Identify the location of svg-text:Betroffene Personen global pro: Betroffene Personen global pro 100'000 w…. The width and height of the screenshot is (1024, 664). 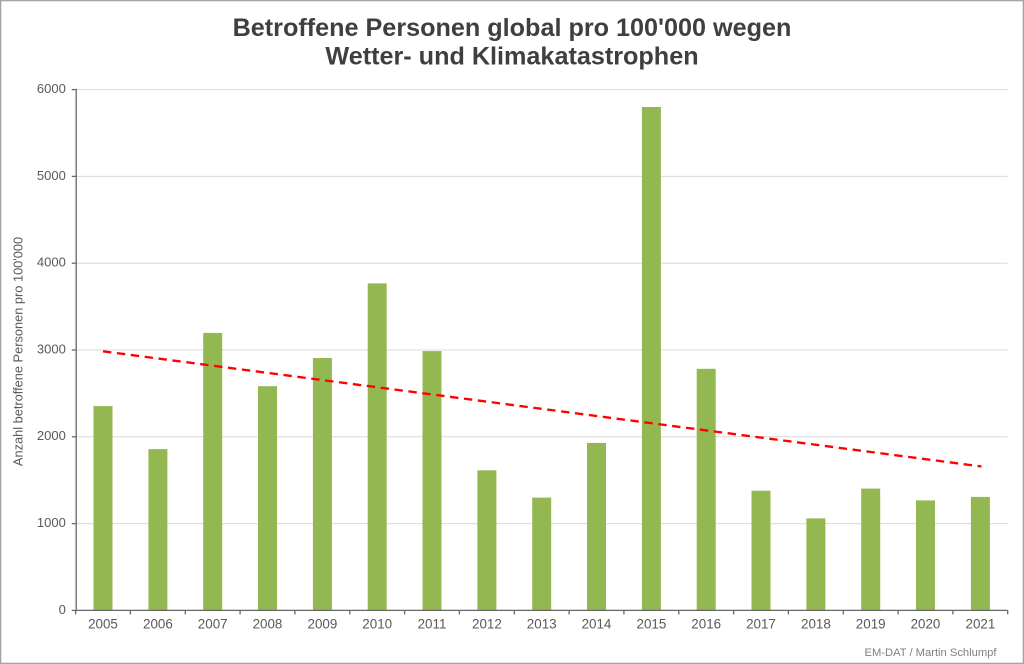
(512, 28).